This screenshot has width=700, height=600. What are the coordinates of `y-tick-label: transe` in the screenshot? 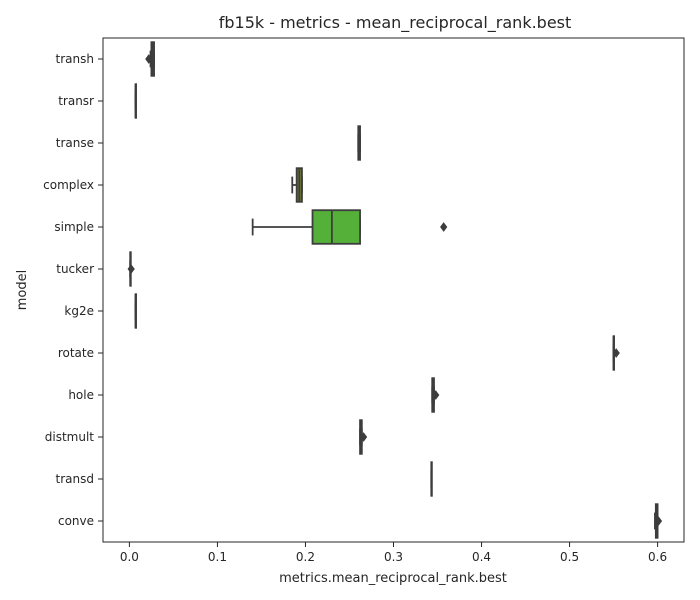 It's located at (75, 143).